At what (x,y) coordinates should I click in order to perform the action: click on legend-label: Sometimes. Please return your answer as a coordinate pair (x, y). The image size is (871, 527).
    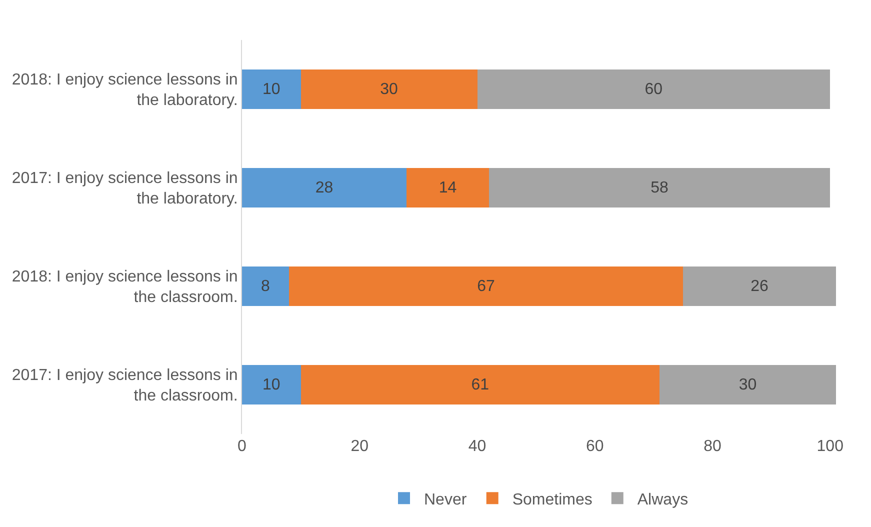
    Looking at the image, I should click on (552, 499).